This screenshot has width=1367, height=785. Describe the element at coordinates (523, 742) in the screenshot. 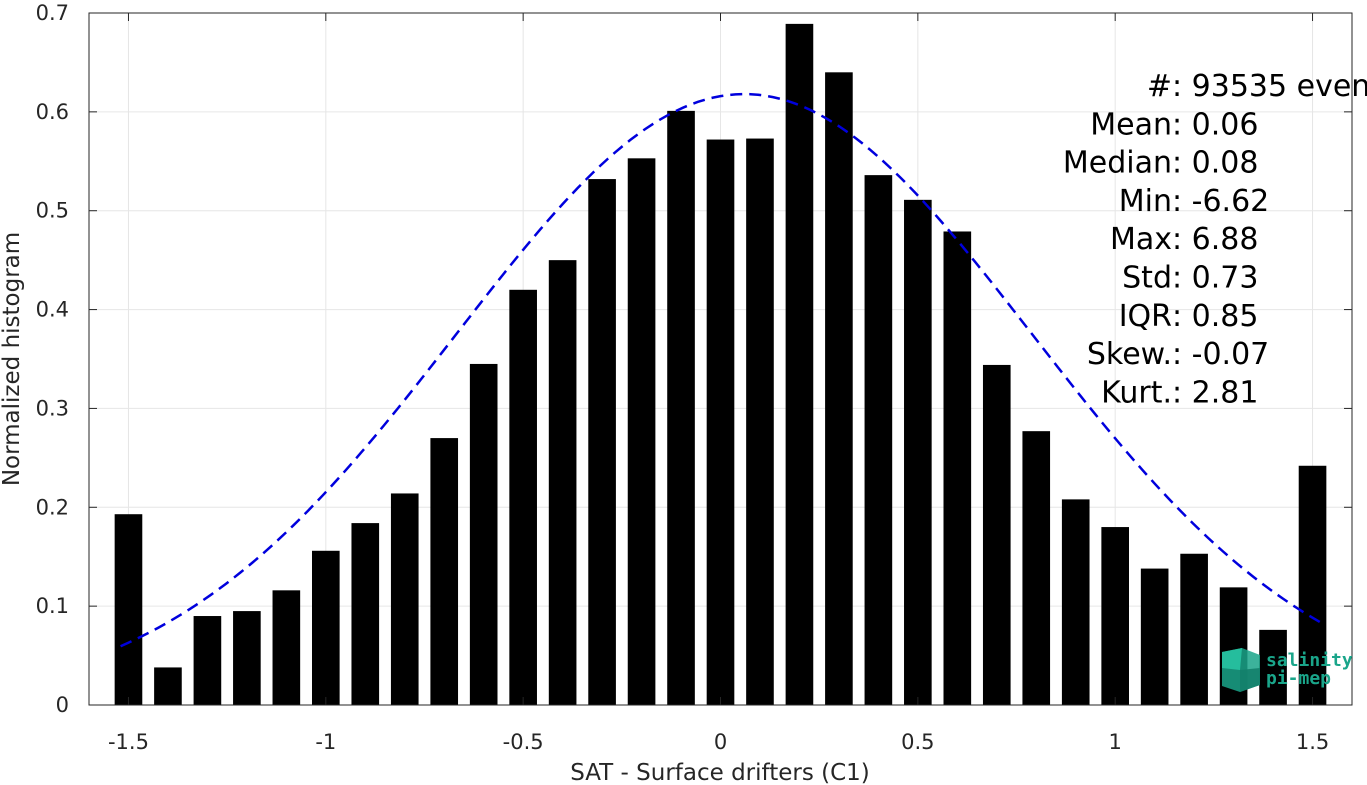

I see `x-tick-label: -0.5` at that location.